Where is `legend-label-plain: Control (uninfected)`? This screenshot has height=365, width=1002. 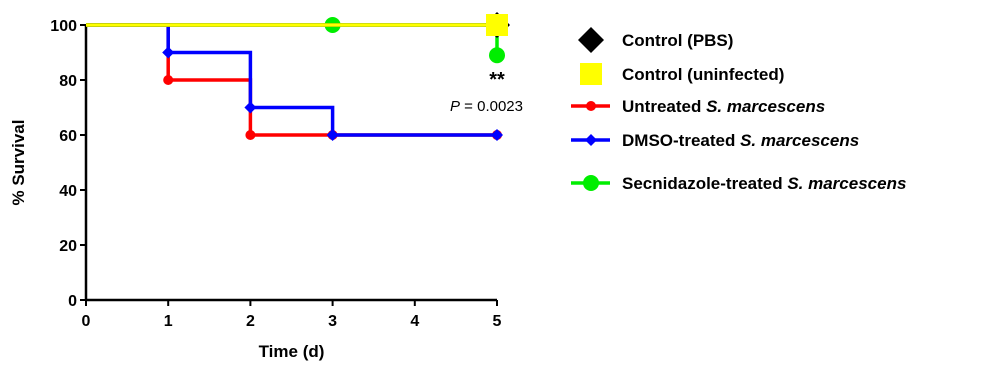
legend-label-plain: Control (uninfected) is located at coordinates (703, 74).